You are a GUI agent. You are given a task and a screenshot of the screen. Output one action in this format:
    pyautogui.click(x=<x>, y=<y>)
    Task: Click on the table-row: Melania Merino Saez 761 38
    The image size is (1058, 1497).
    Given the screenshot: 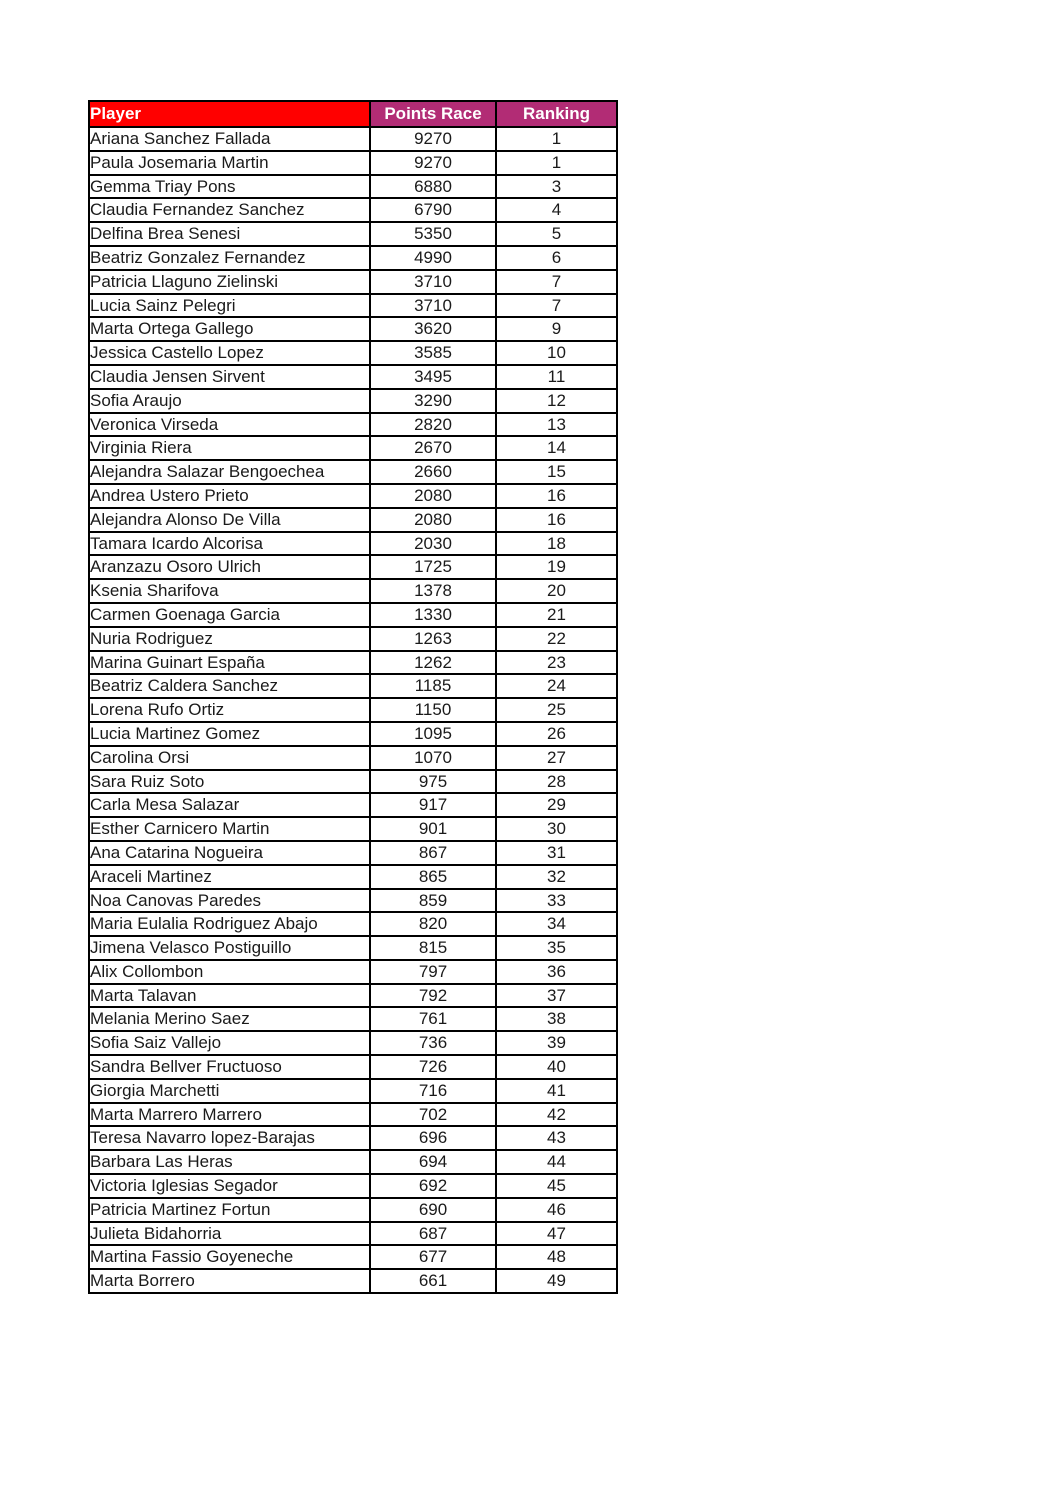 What is the action you would take?
    pyautogui.click(x=353, y=1019)
    